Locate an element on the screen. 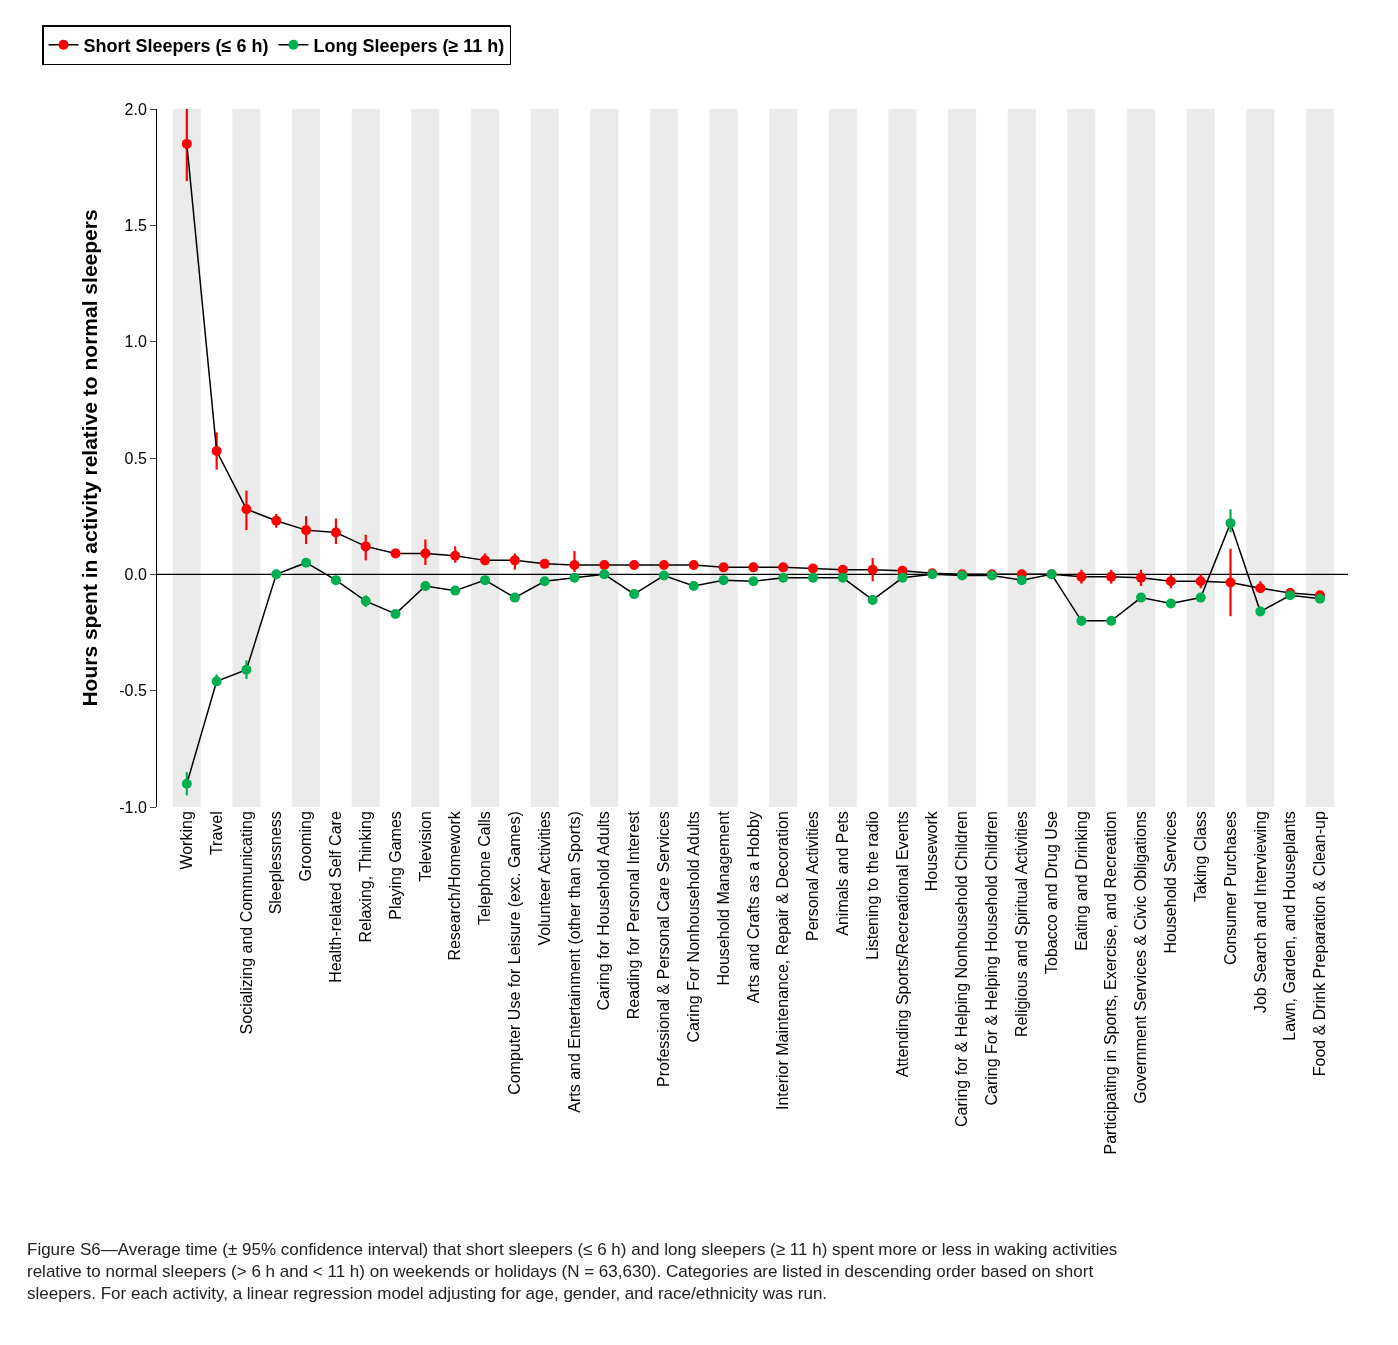  legend-label: Long Sleepers (≥ 11 h) is located at coordinates (409, 45).